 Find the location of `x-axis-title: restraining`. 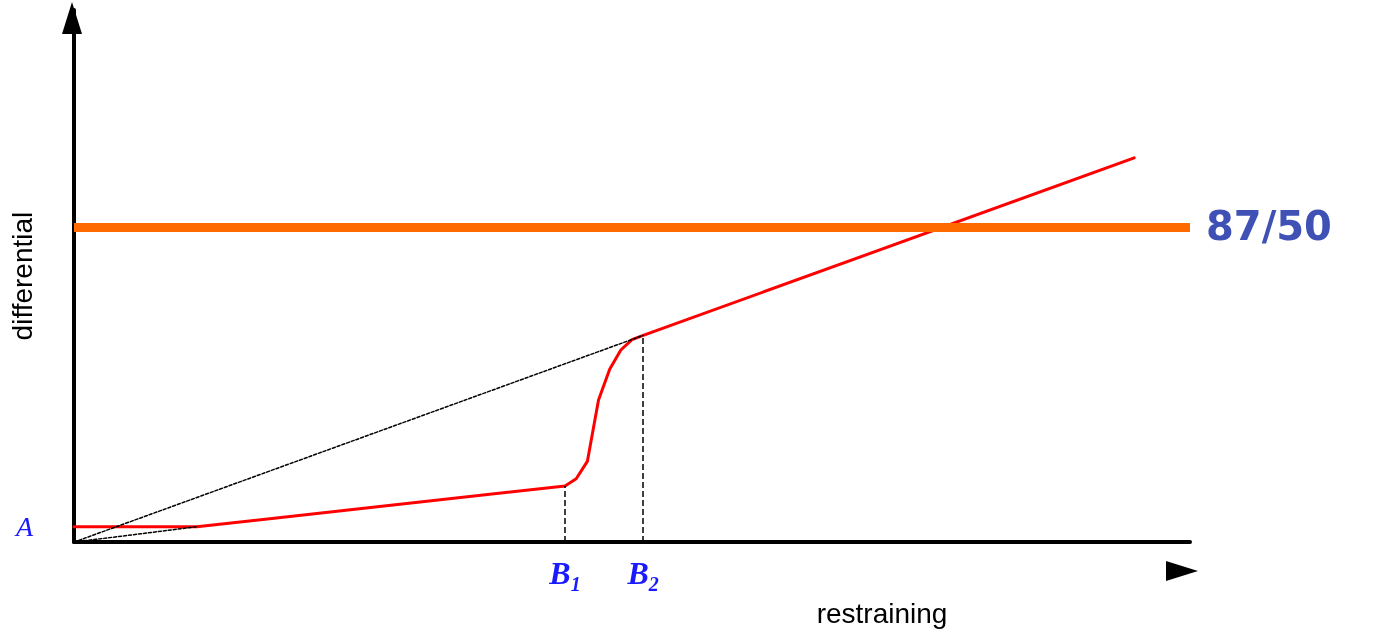

x-axis-title: restraining is located at coordinates (882, 613).